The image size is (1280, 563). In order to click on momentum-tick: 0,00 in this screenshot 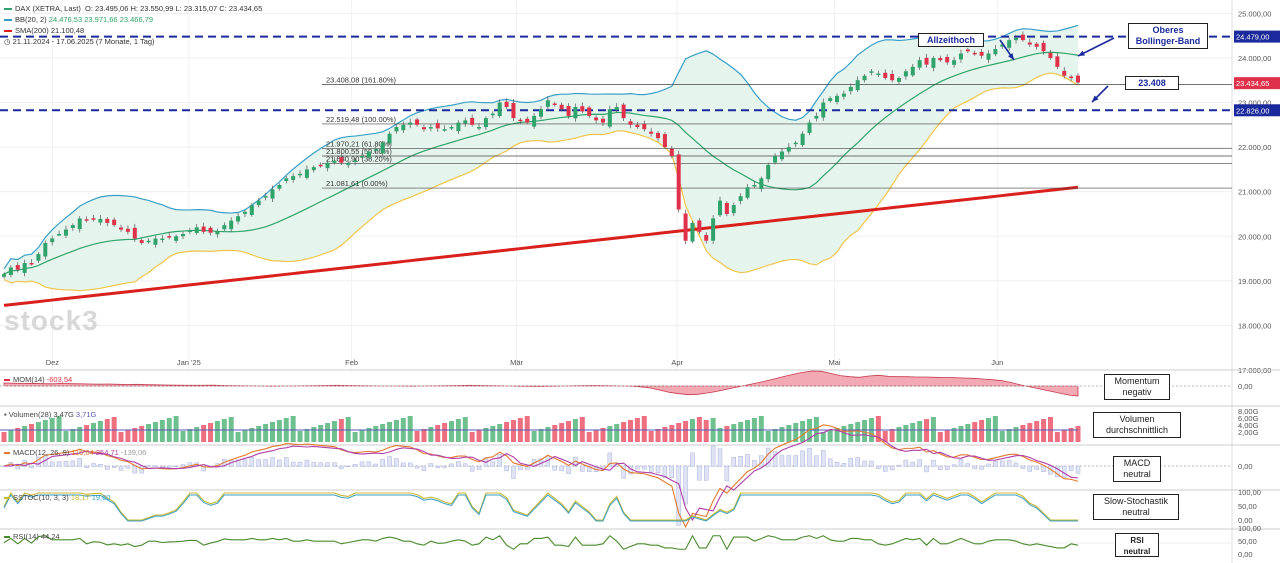, I will do `click(1245, 386)`.